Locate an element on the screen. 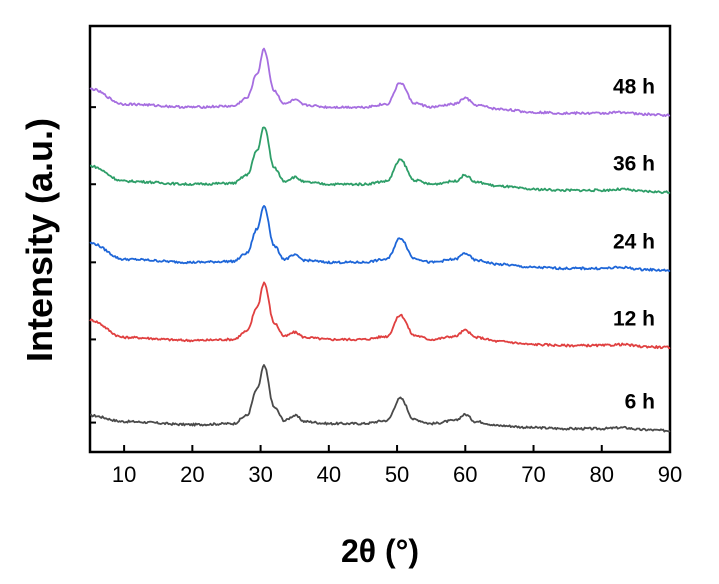 The width and height of the screenshot is (719, 584). x-tick-label-90: 90 is located at coordinates (670, 474).